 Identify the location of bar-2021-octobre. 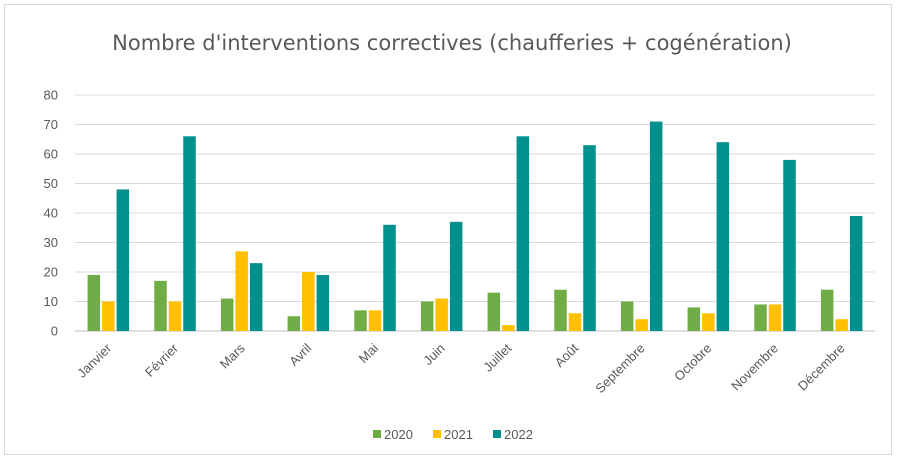
(708, 322).